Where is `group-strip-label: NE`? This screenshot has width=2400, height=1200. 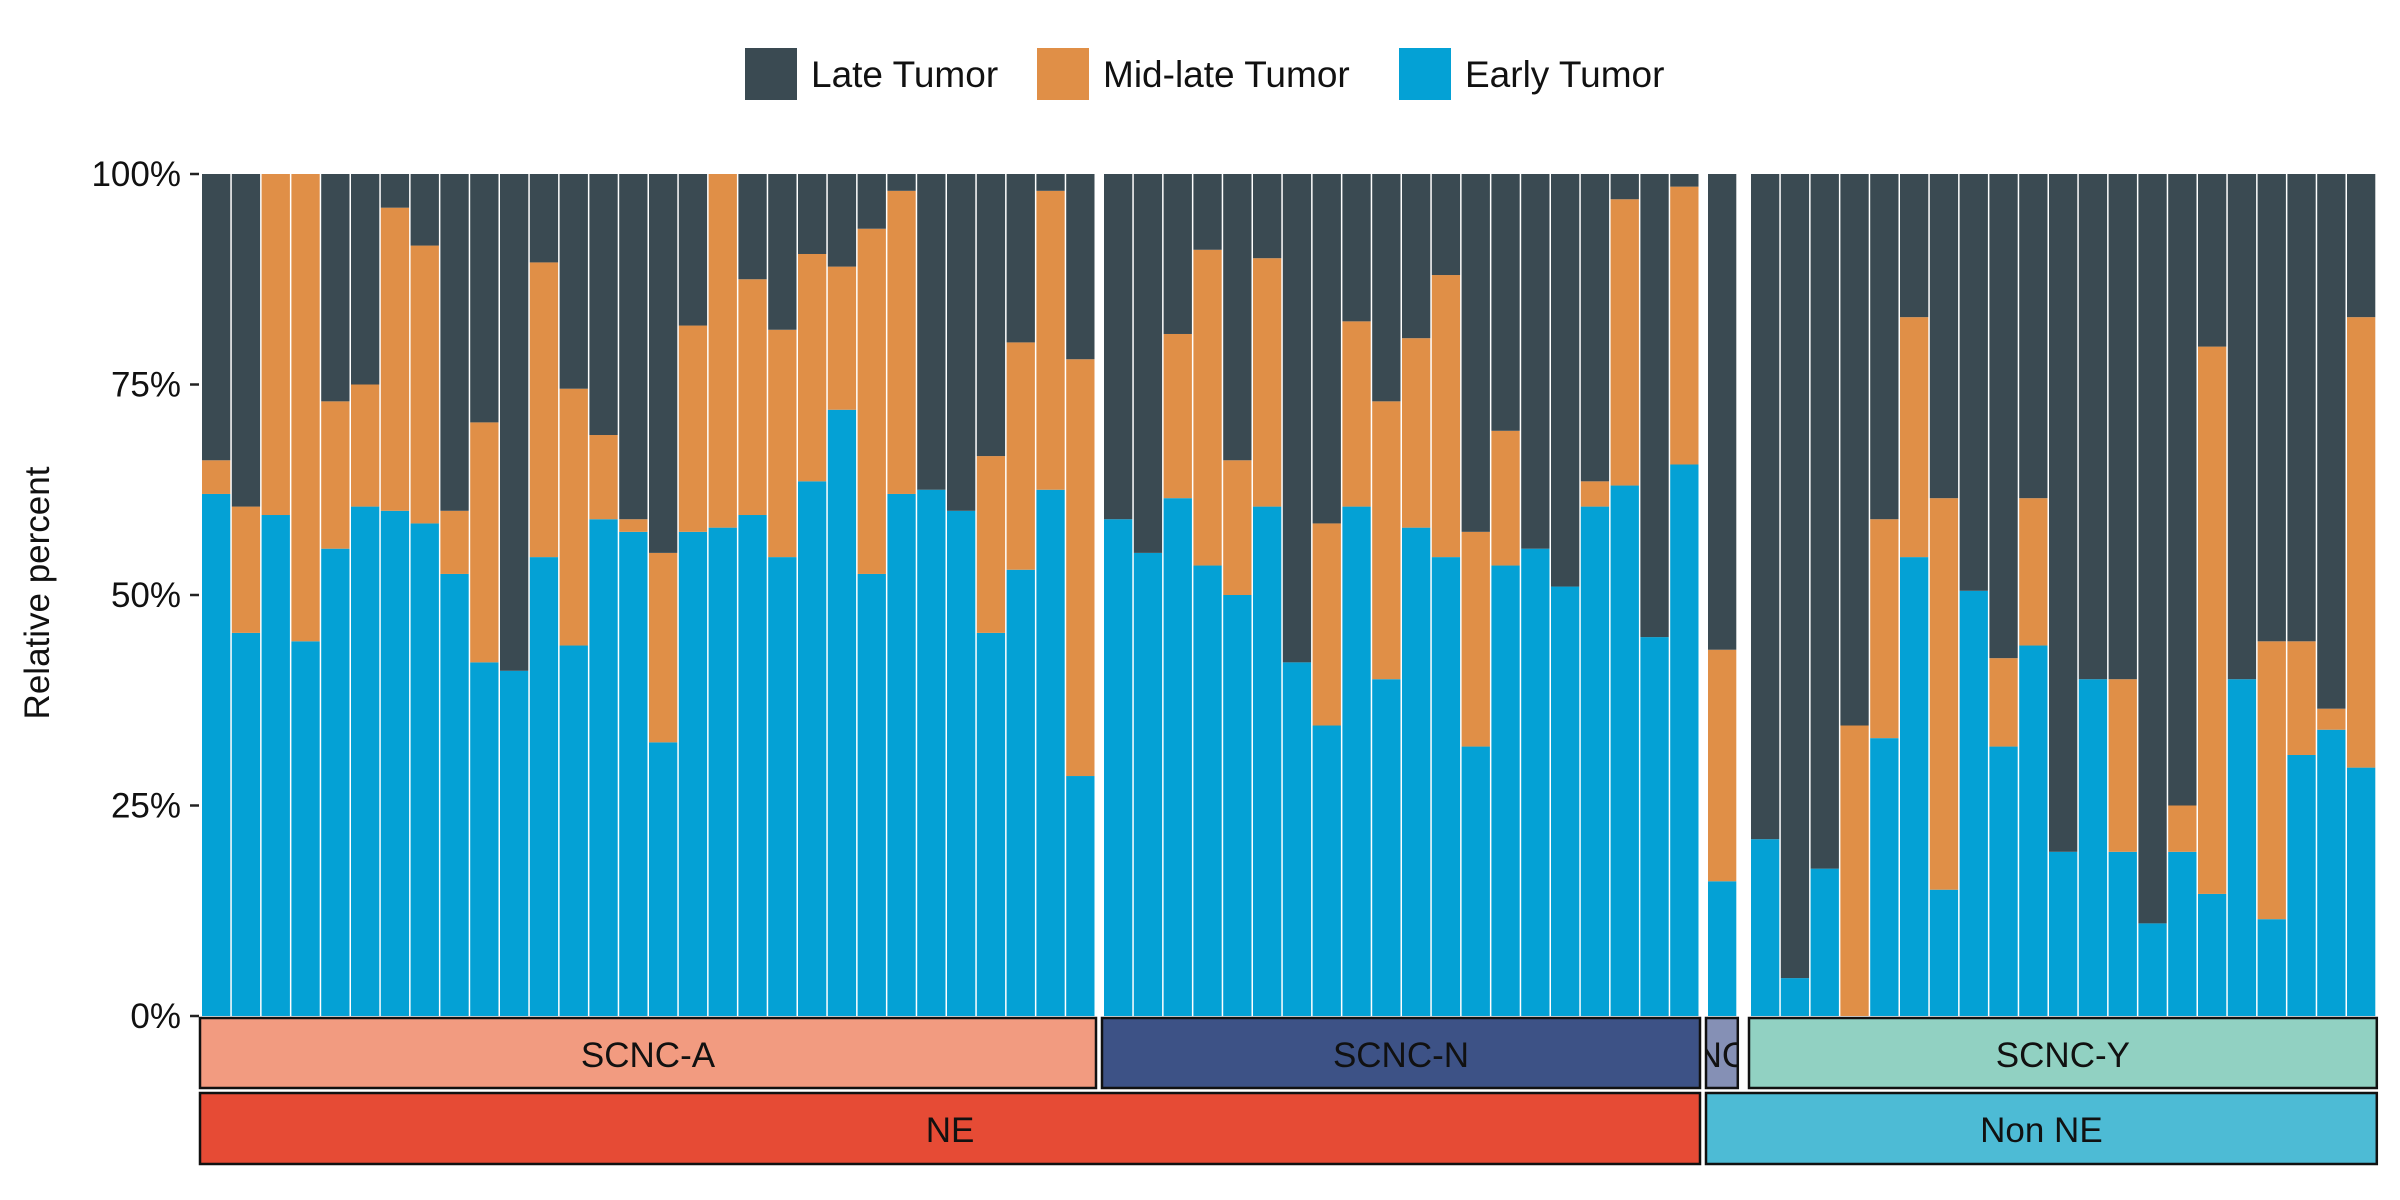
group-strip-label: NE is located at coordinates (950, 1130).